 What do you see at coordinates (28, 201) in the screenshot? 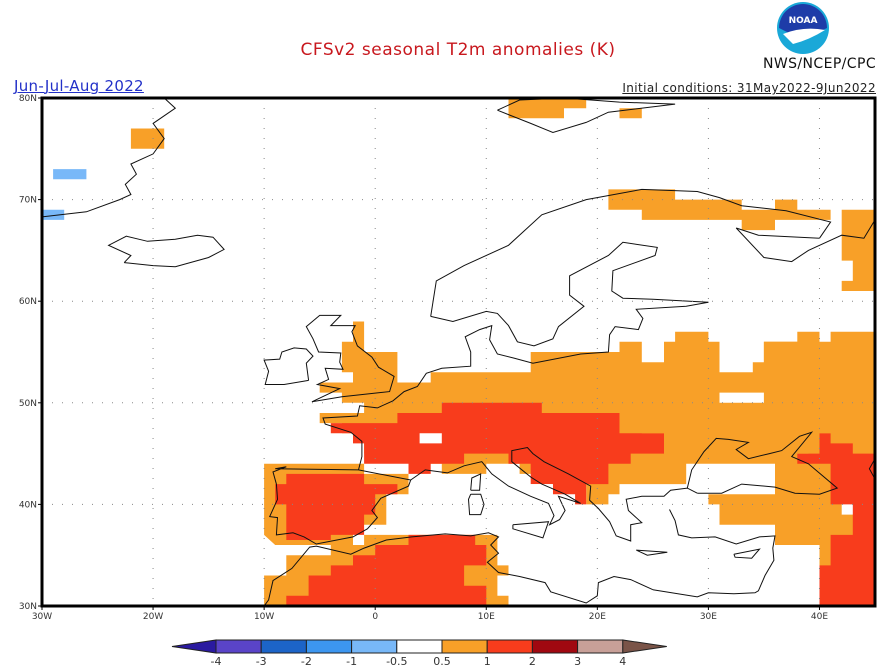
I see `y-tick-label: 70N` at bounding box center [28, 201].